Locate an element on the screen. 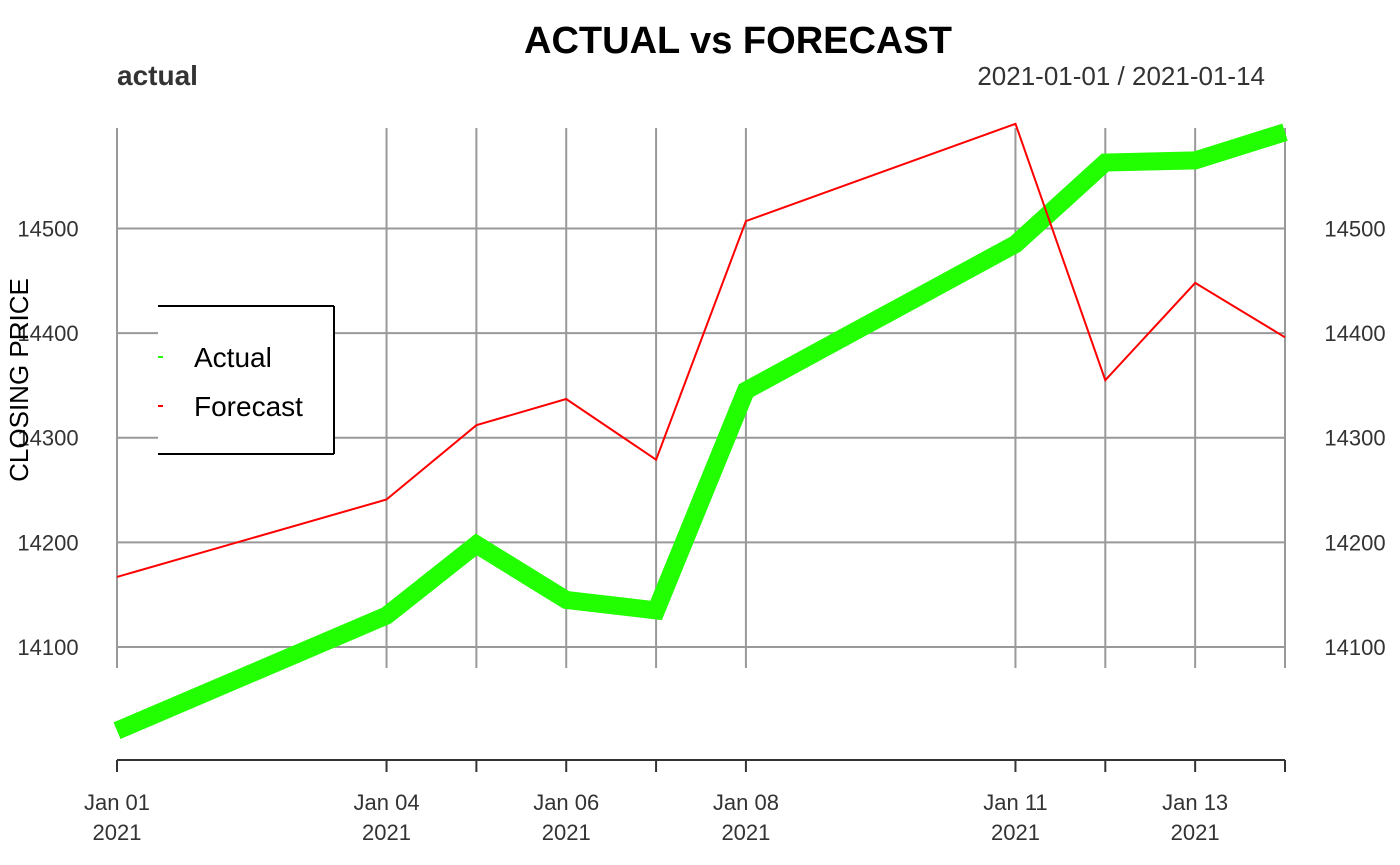 This screenshot has width=1400, height=865. y-tick-left-14500: 14500 is located at coordinates (47, 228).